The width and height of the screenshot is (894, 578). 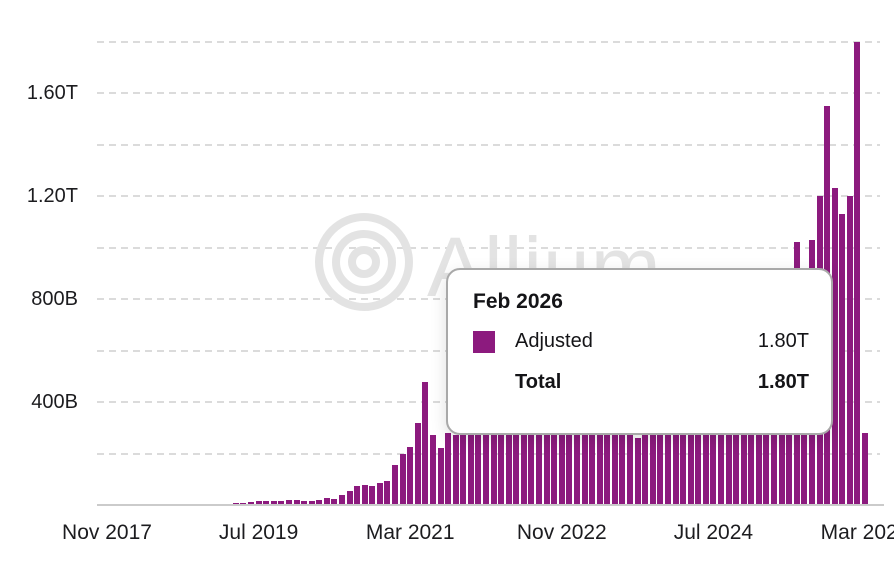 I want to click on bar-apr-2022, so click(x=508, y=452).